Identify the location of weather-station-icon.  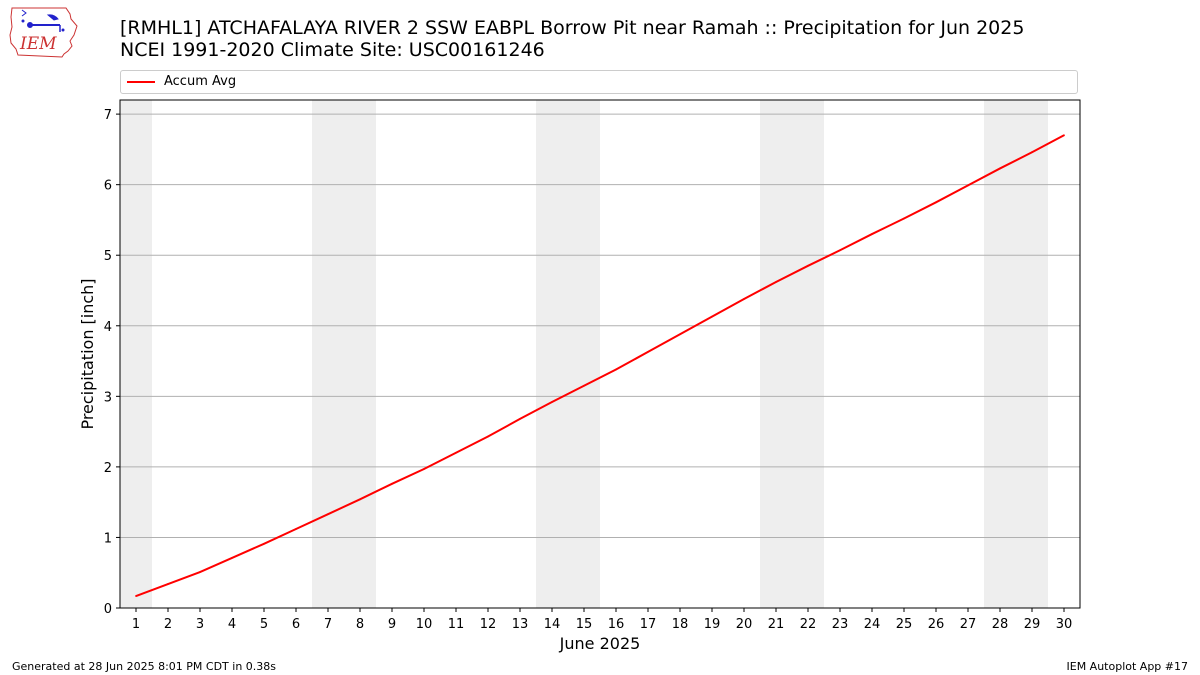
(43, 20).